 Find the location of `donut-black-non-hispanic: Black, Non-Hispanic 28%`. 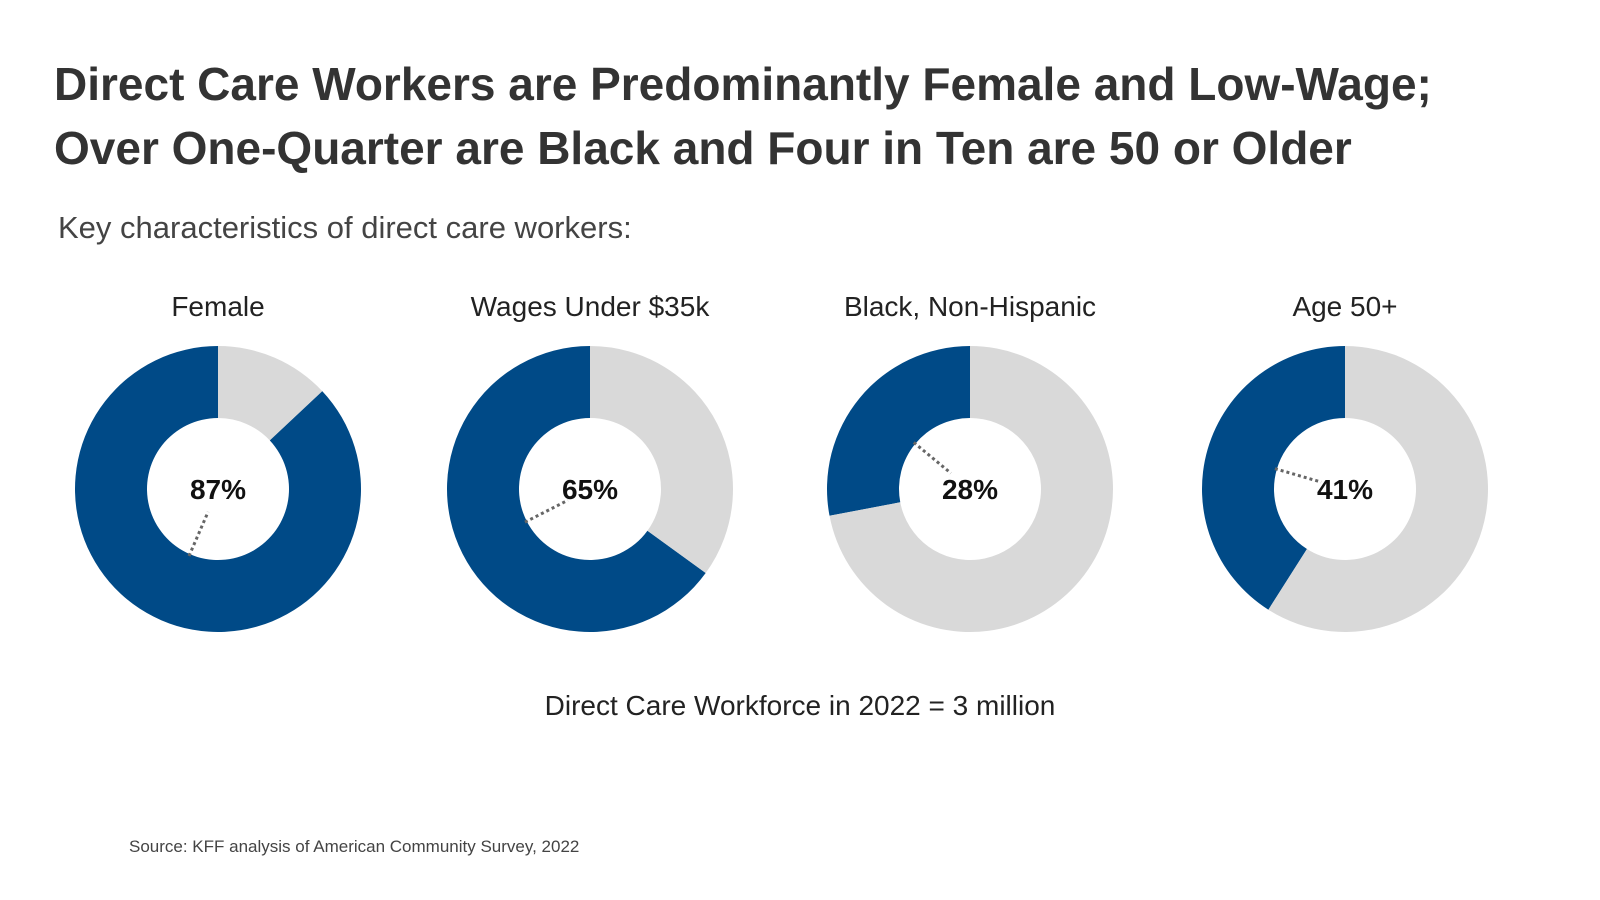

donut-black-non-hispanic: Black, Non-Hispanic 28% is located at coordinates (970, 461).